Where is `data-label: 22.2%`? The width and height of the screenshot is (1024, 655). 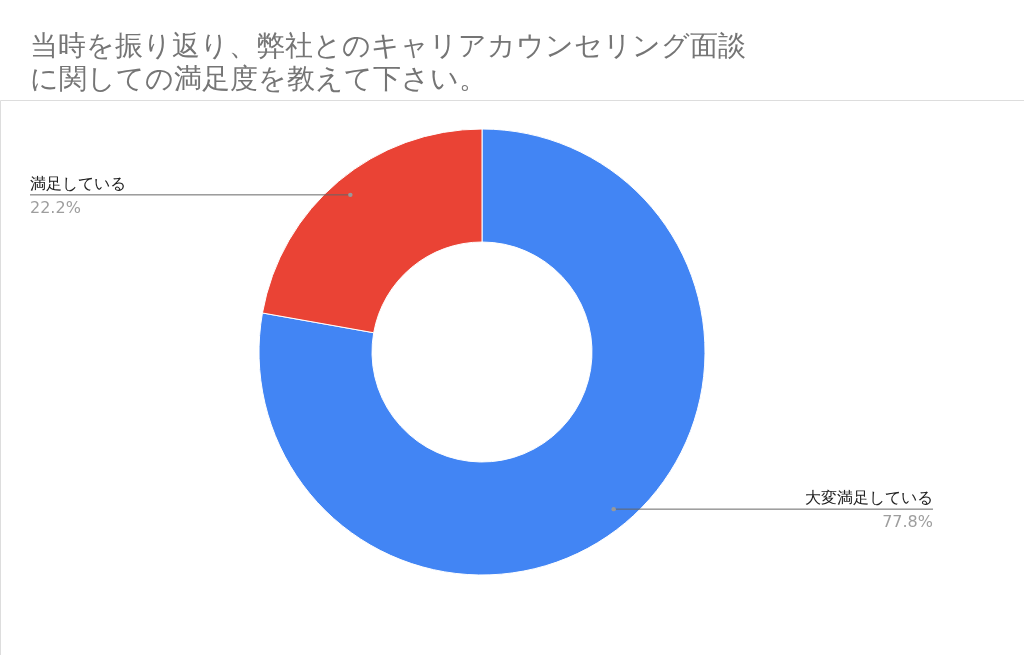 data-label: 22.2% is located at coordinates (55, 207).